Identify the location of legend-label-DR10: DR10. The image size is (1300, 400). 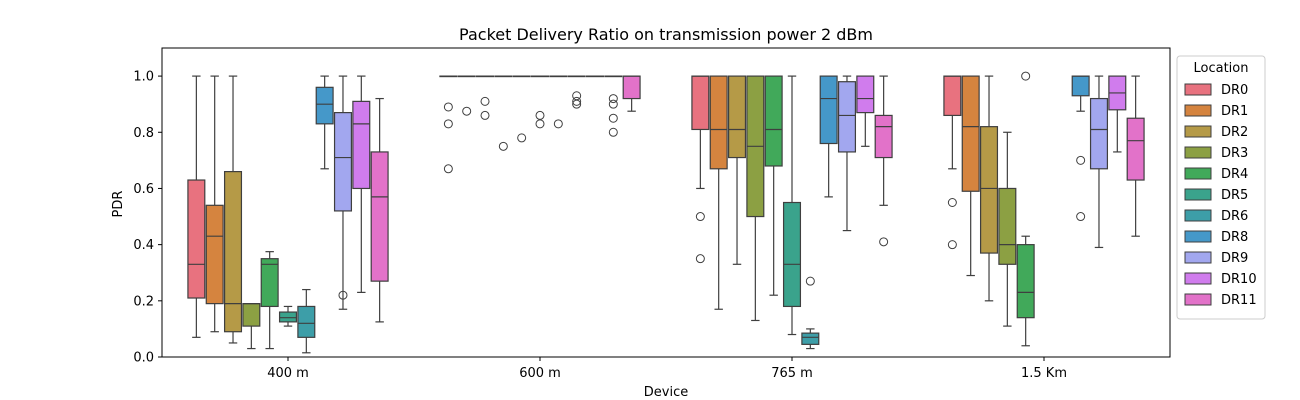
(1239, 279).